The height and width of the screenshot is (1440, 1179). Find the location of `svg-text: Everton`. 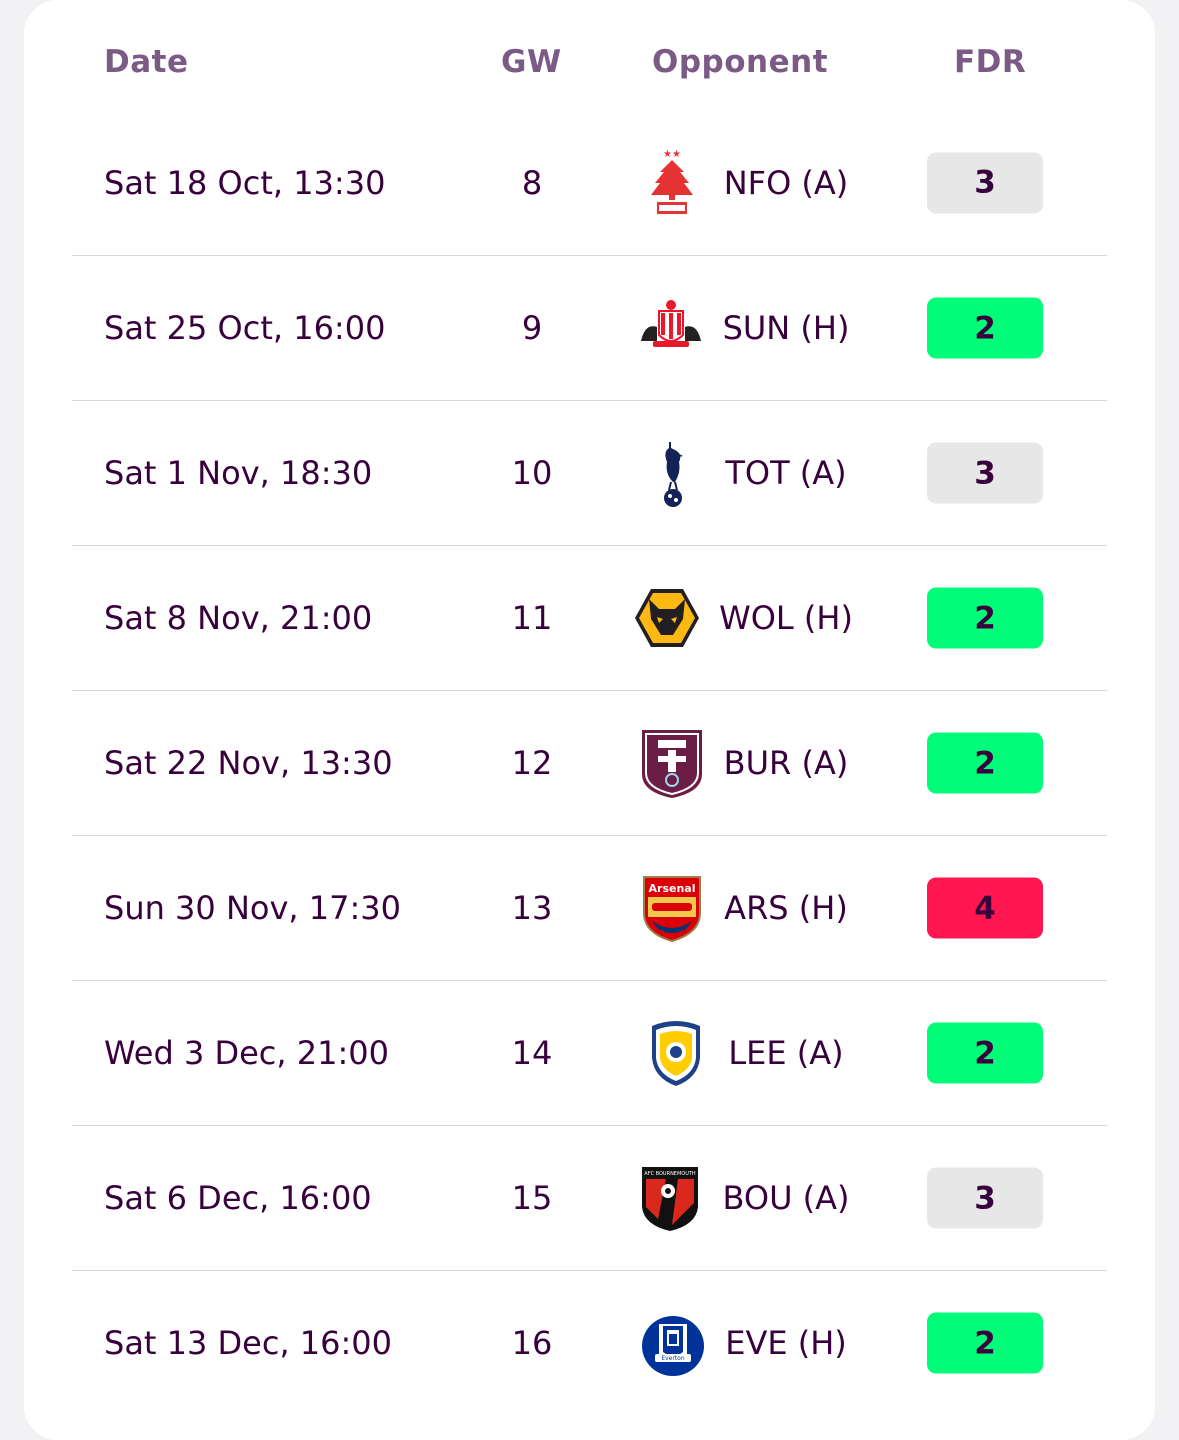

svg-text: Everton is located at coordinates (674, 1358).